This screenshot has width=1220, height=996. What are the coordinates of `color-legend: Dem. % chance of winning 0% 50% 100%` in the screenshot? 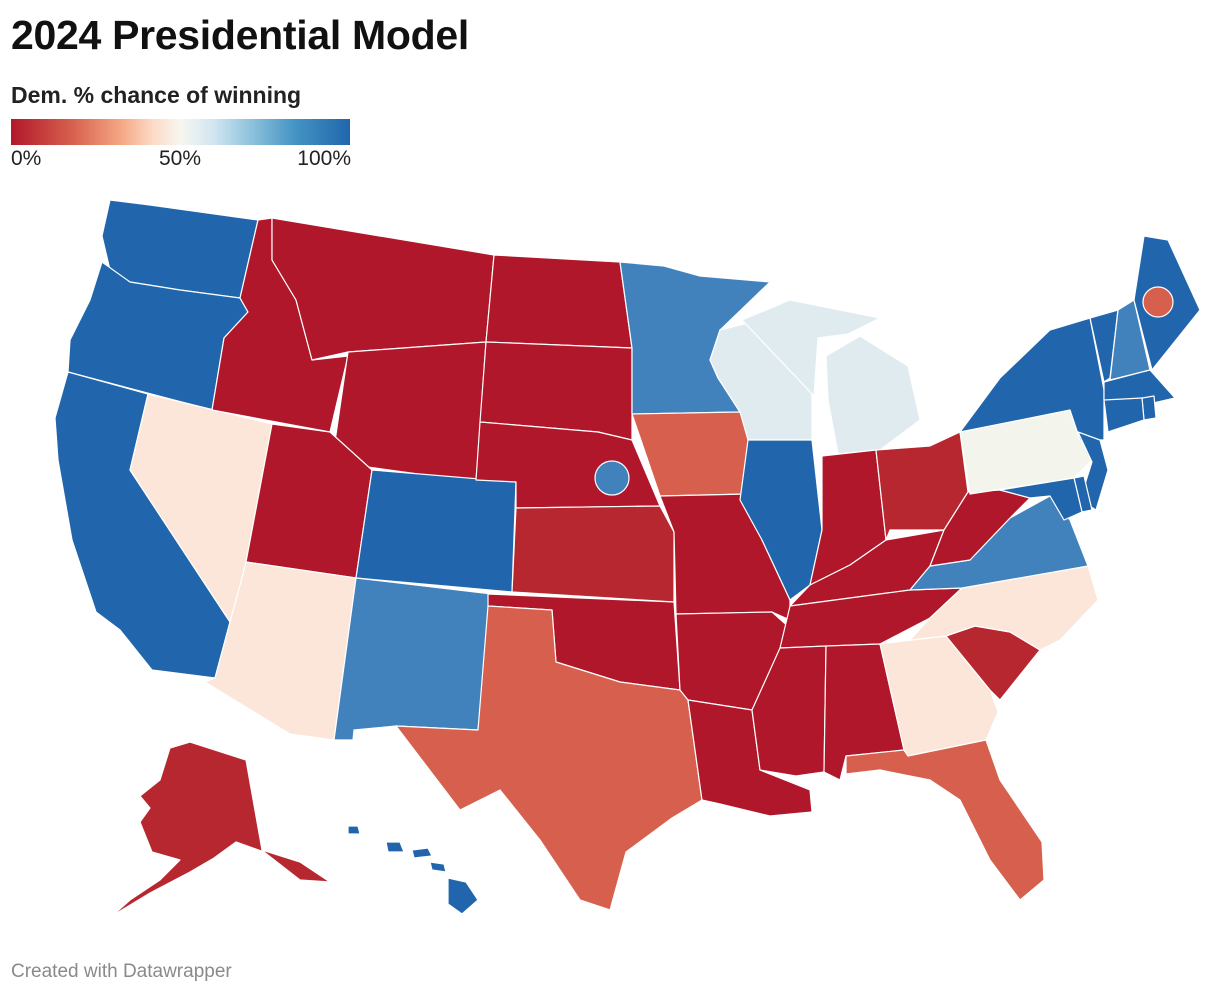 It's located at (181, 126).